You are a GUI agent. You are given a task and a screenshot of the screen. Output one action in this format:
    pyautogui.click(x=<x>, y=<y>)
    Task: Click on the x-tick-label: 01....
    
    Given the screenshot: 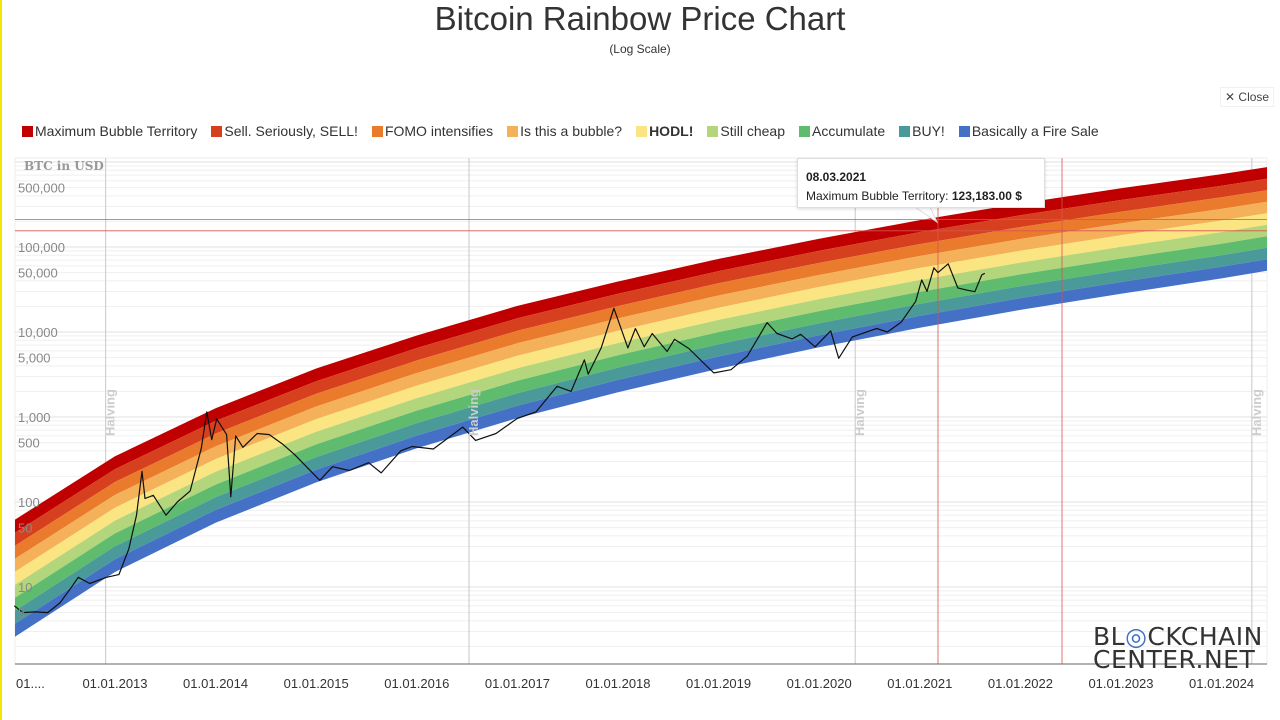 What is the action you would take?
    pyautogui.click(x=30, y=683)
    